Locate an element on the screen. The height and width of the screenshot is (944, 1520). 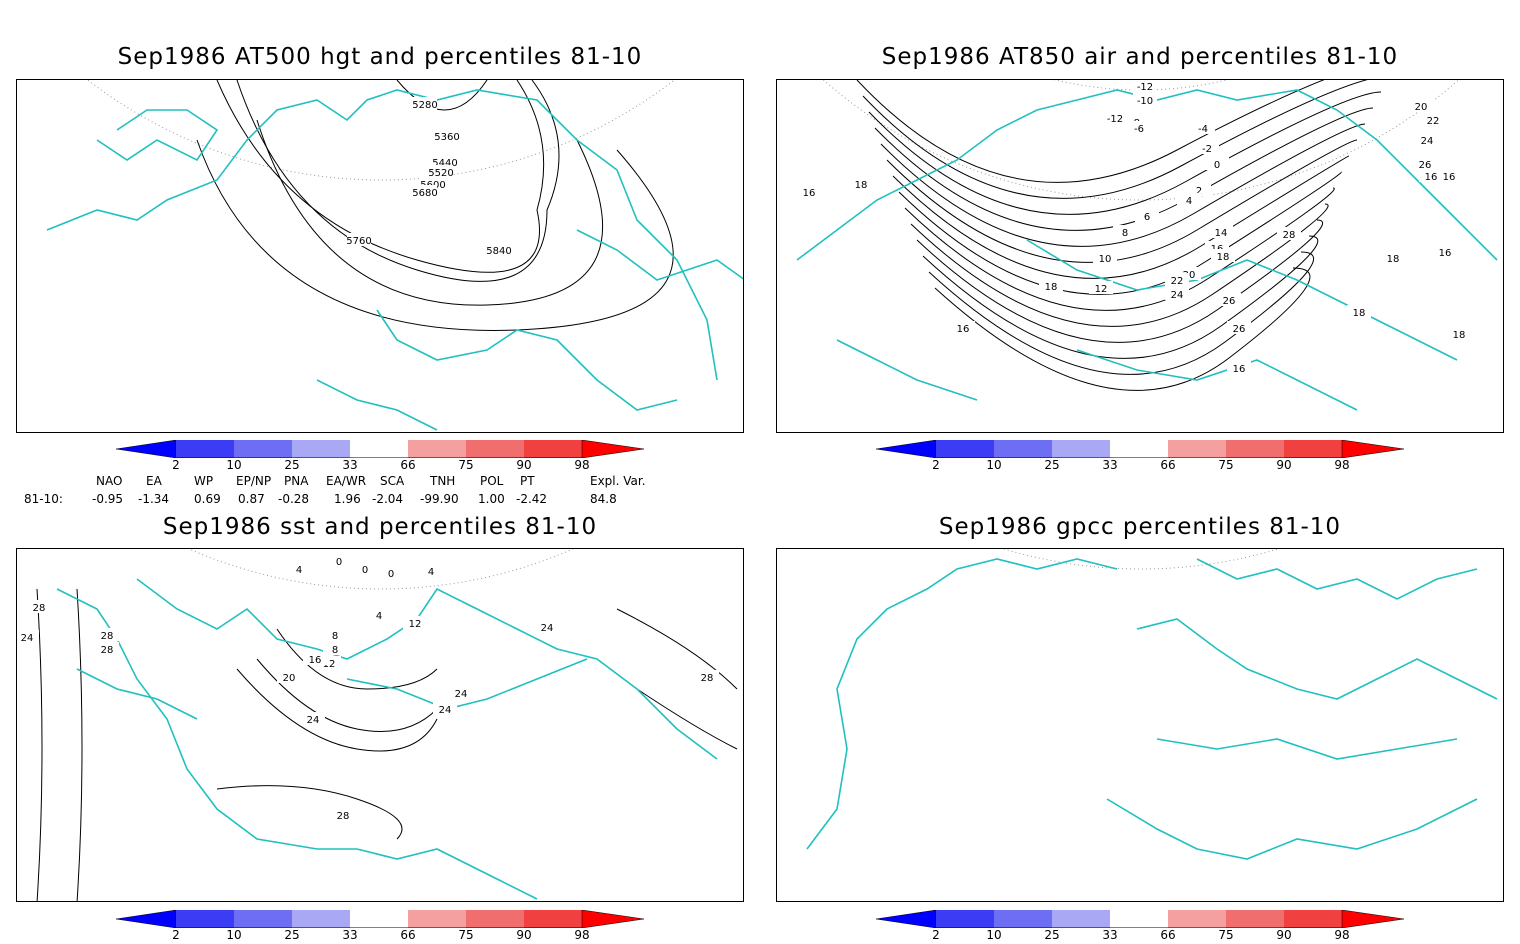
contour-label: 22 is located at coordinates (1177, 281).